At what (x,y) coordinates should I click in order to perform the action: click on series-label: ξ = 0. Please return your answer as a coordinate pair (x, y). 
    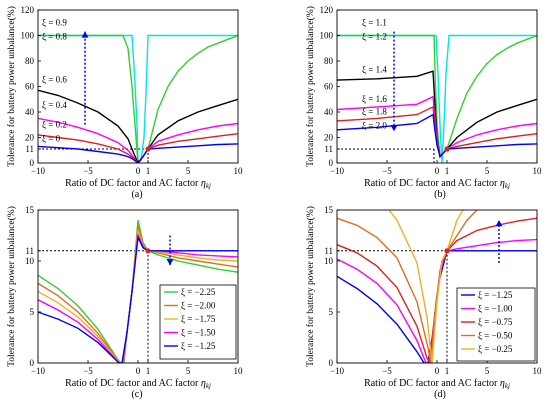
    Looking at the image, I should click on (51, 138).